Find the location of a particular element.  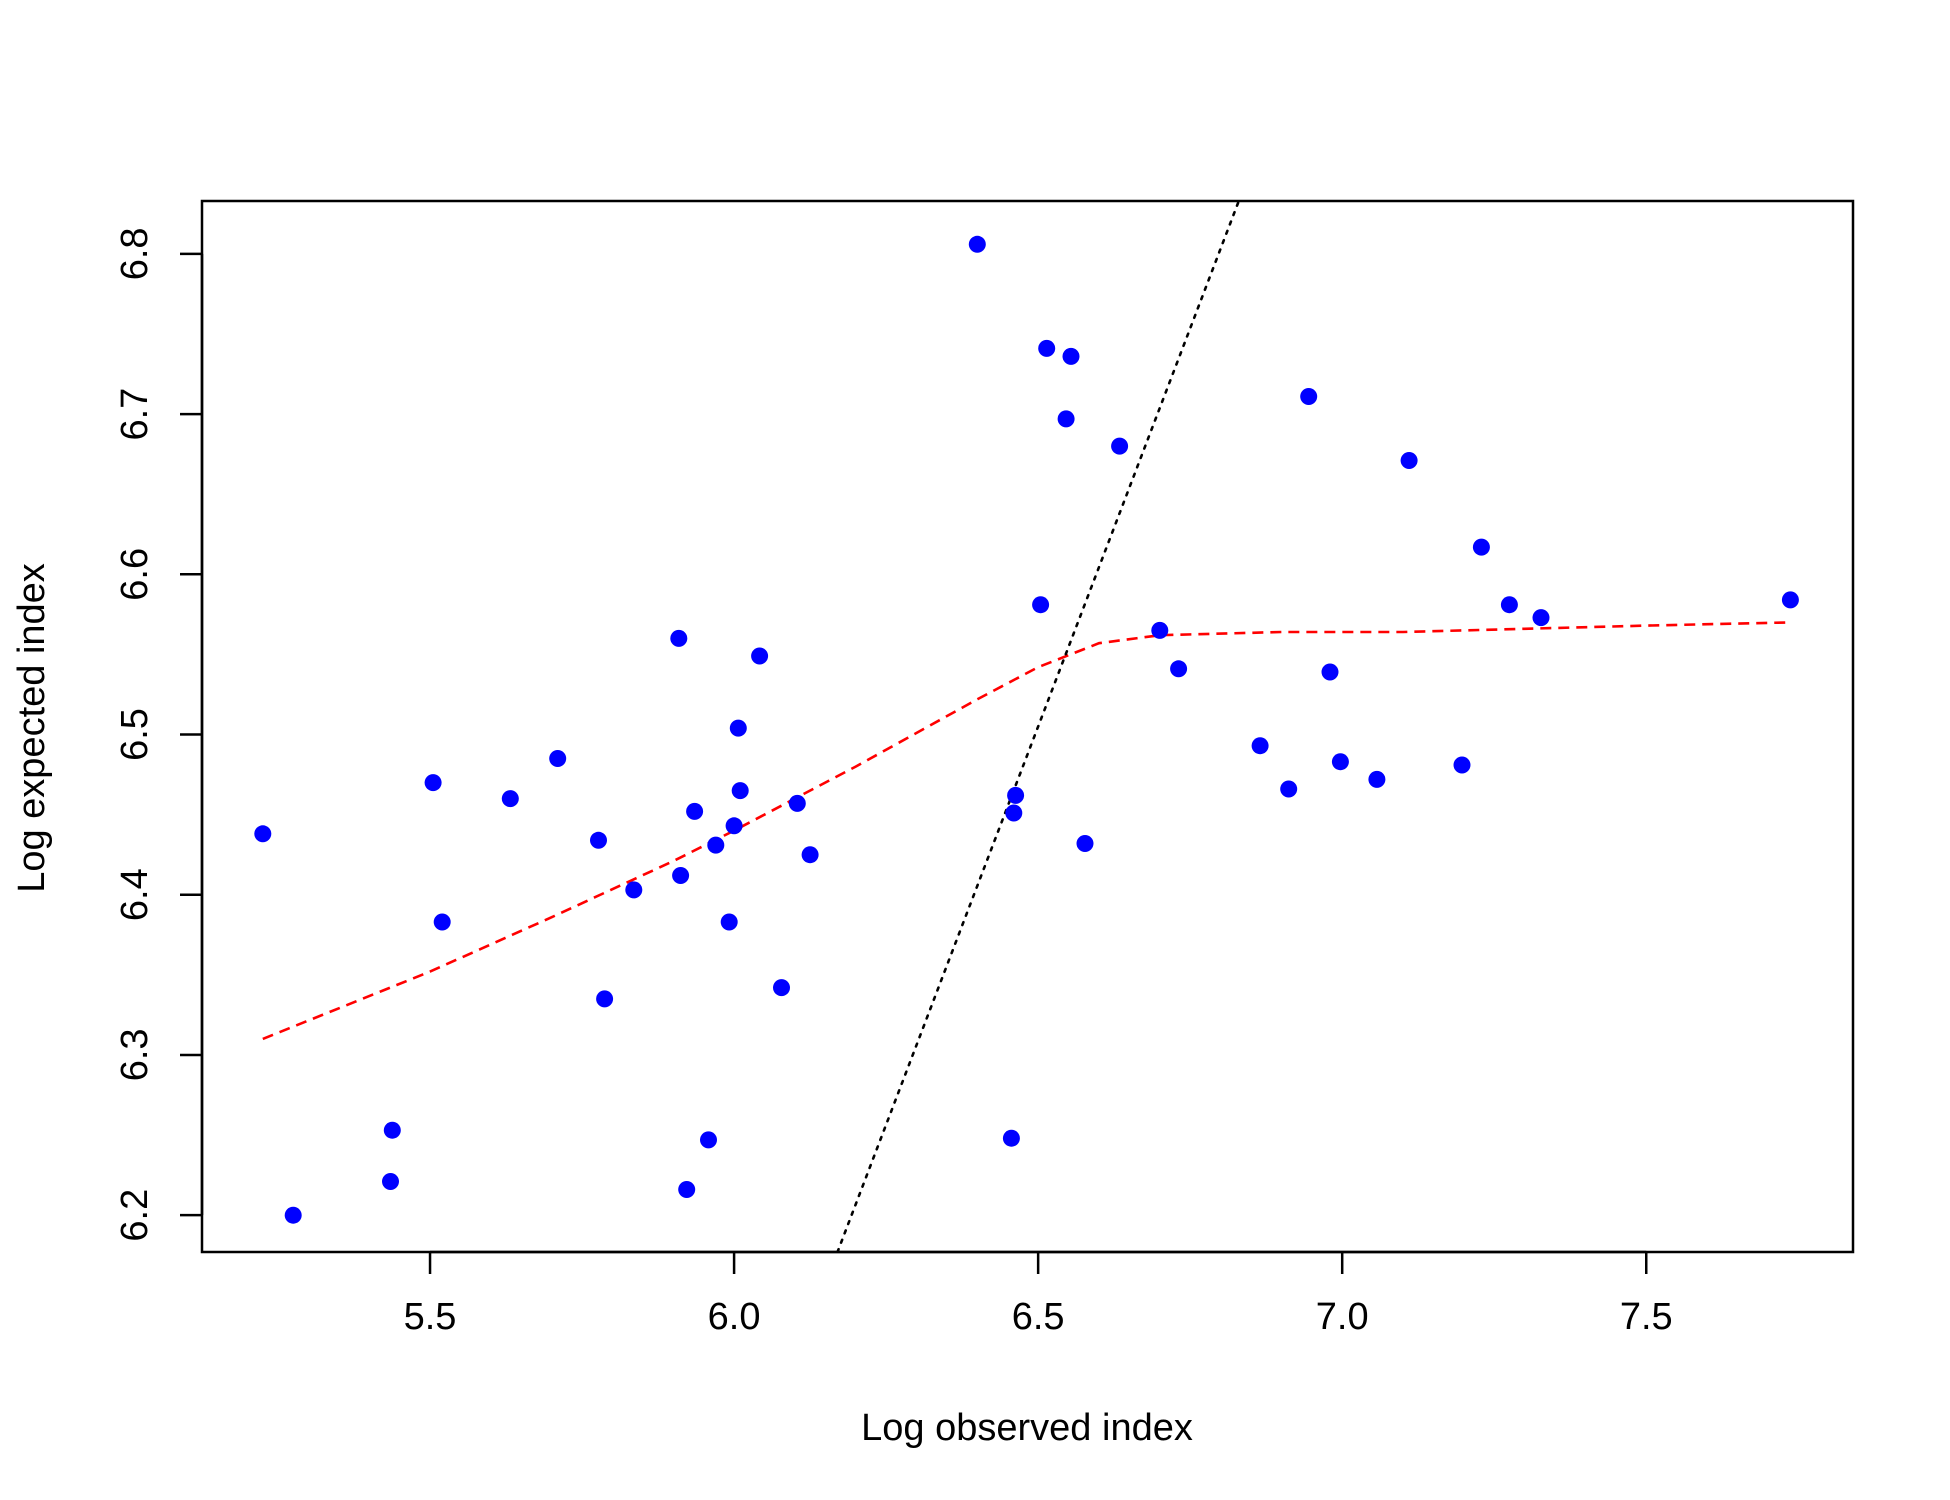

x-tick-label: 6.0 is located at coordinates (734, 1317).